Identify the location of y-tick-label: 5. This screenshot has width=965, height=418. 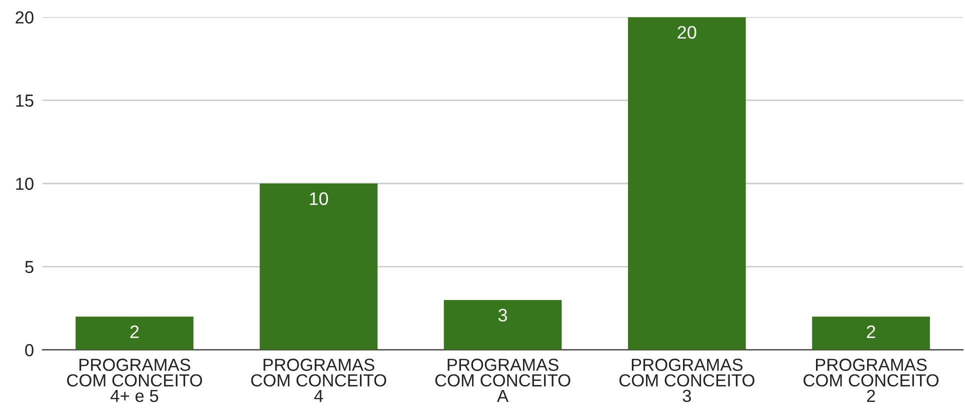
(29, 267).